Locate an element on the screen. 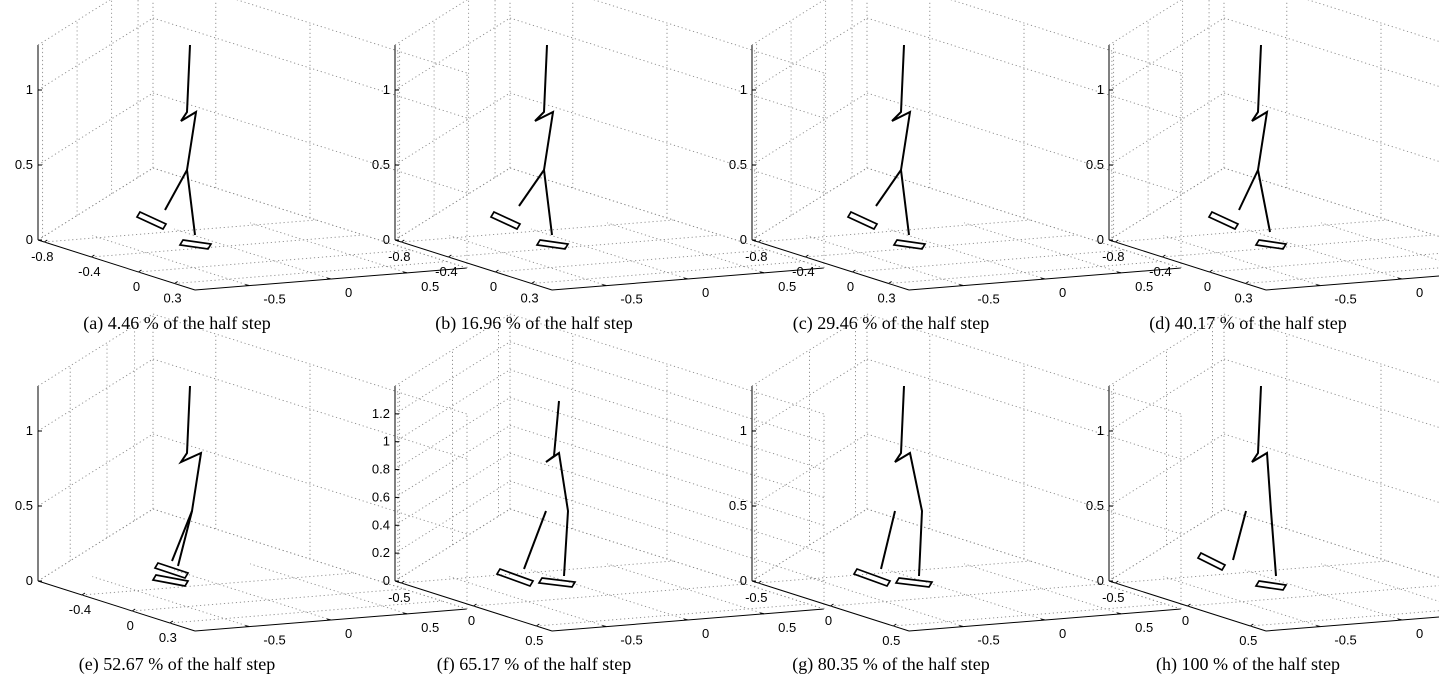 The image size is (1439, 682). subplot-caption: (b) 16.96 % of the half step is located at coordinates (533, 323).